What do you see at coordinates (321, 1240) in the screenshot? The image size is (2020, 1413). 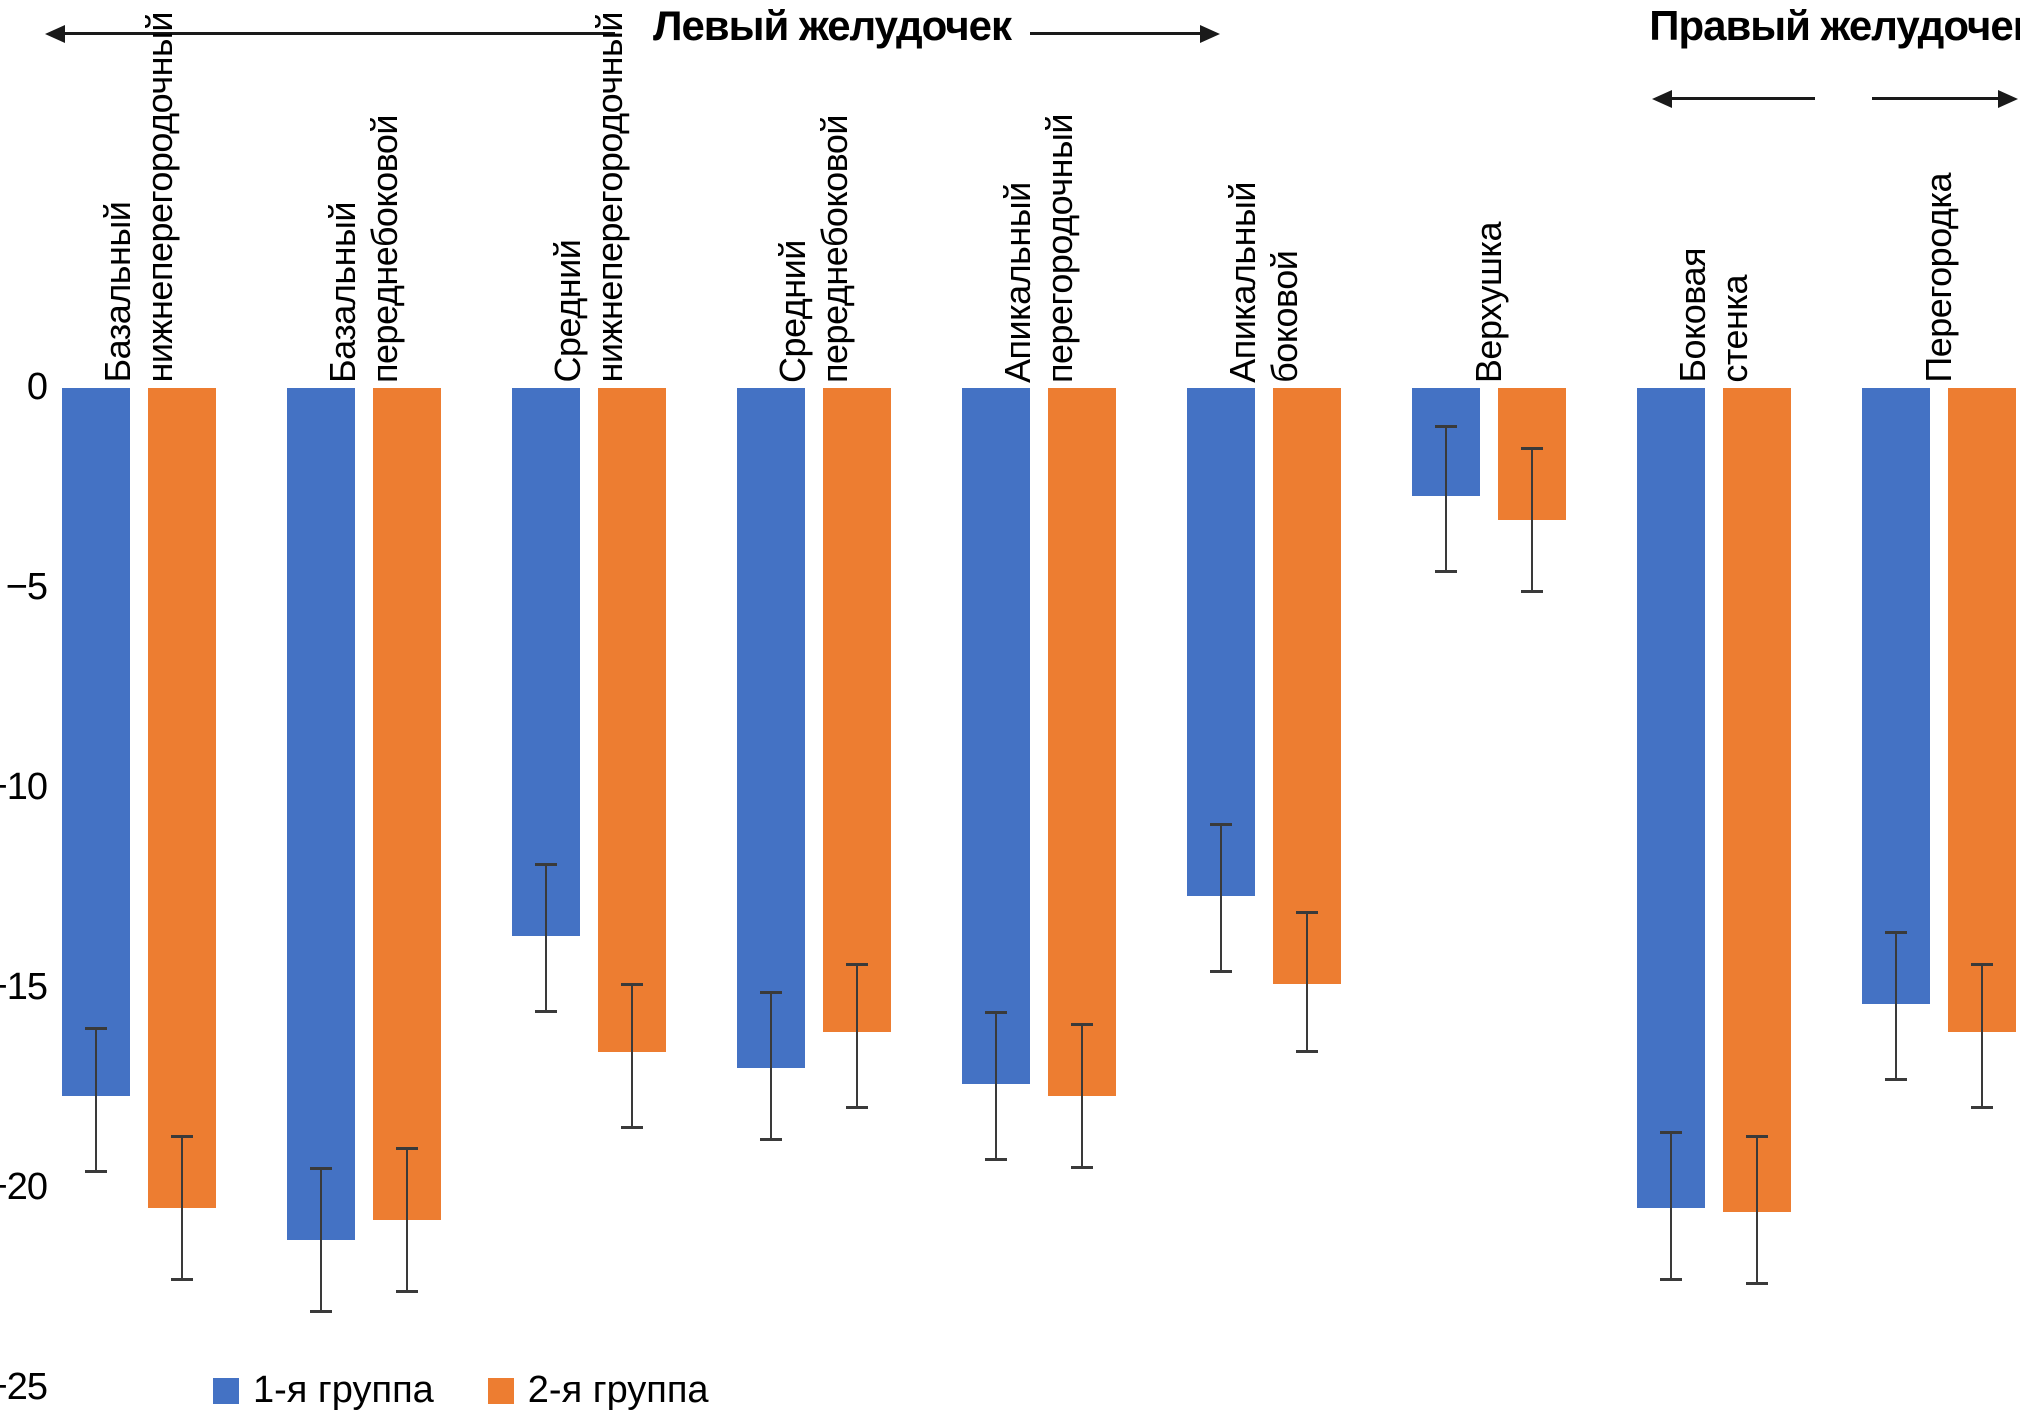 I see `error-bar-s1-c2` at bounding box center [321, 1240].